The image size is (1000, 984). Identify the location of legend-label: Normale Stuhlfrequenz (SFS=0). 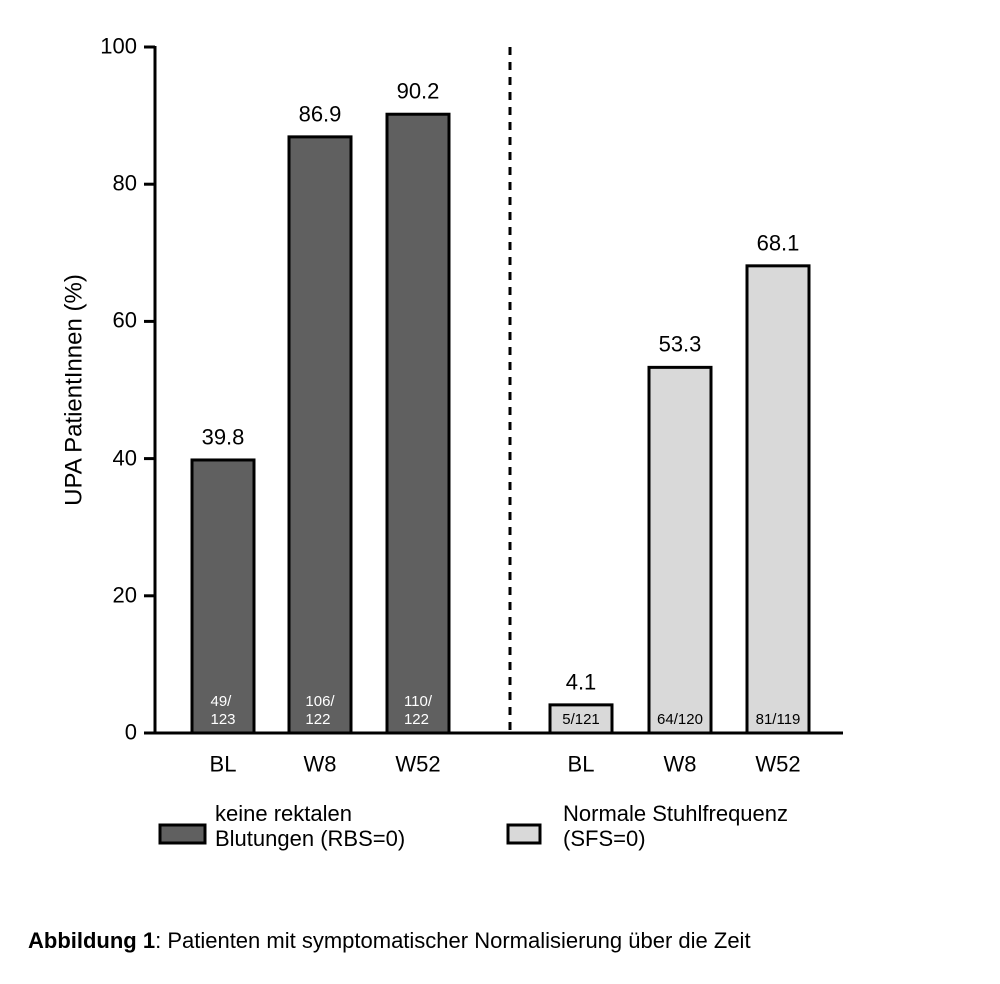
(676, 826).